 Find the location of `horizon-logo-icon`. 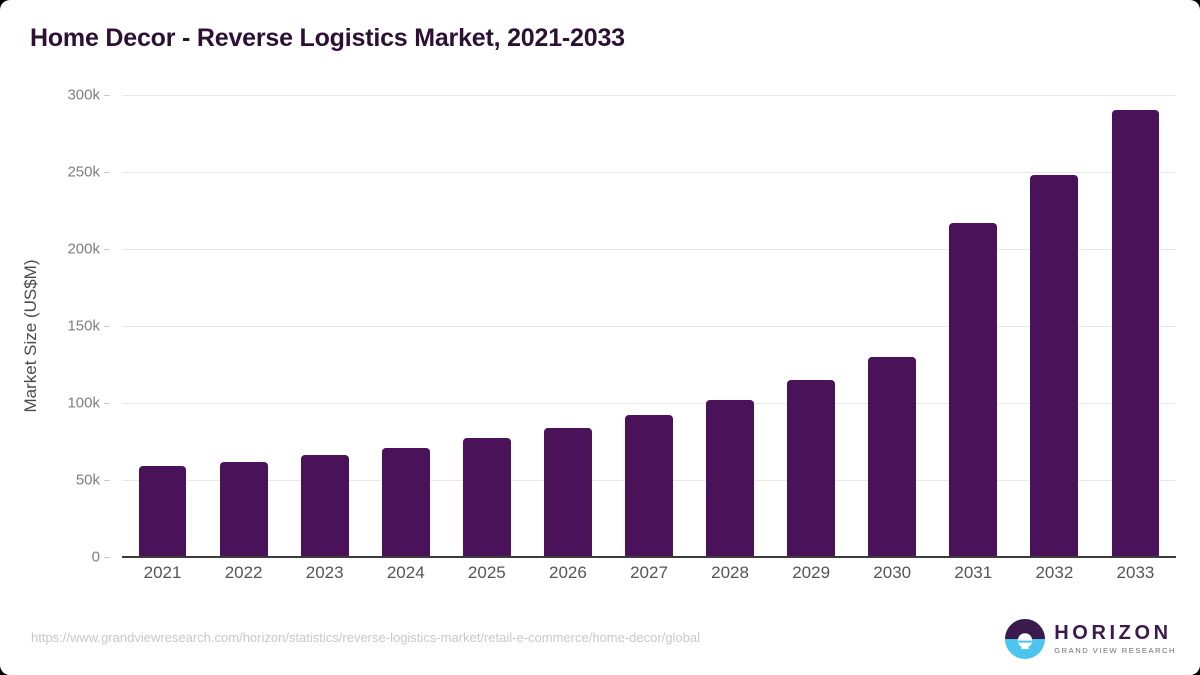

horizon-logo-icon is located at coordinates (1025, 639).